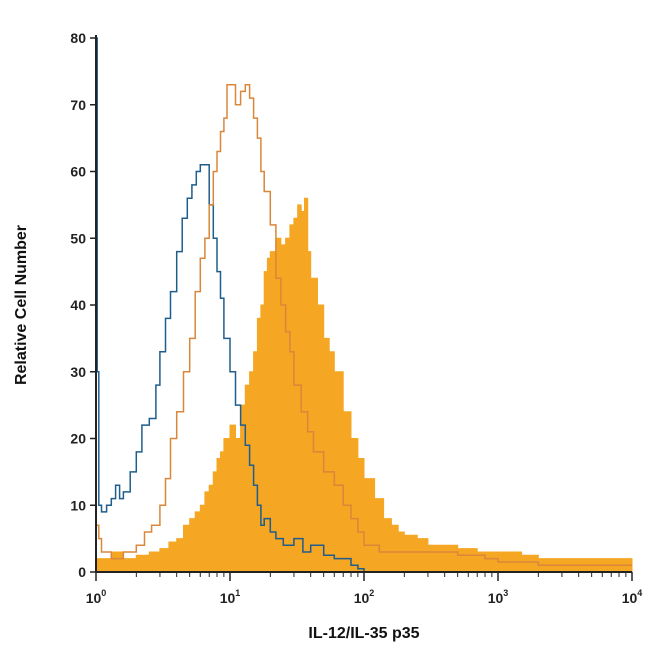 The width and height of the screenshot is (650, 650). Describe the element at coordinates (632, 597) in the screenshot. I see `x-tick-label: 10⁴` at that location.